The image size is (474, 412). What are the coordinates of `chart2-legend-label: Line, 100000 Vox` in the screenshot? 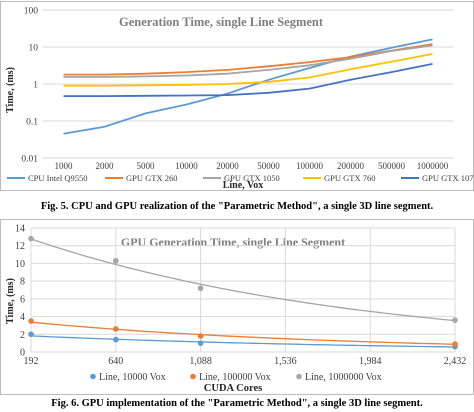 It's located at (235, 377).